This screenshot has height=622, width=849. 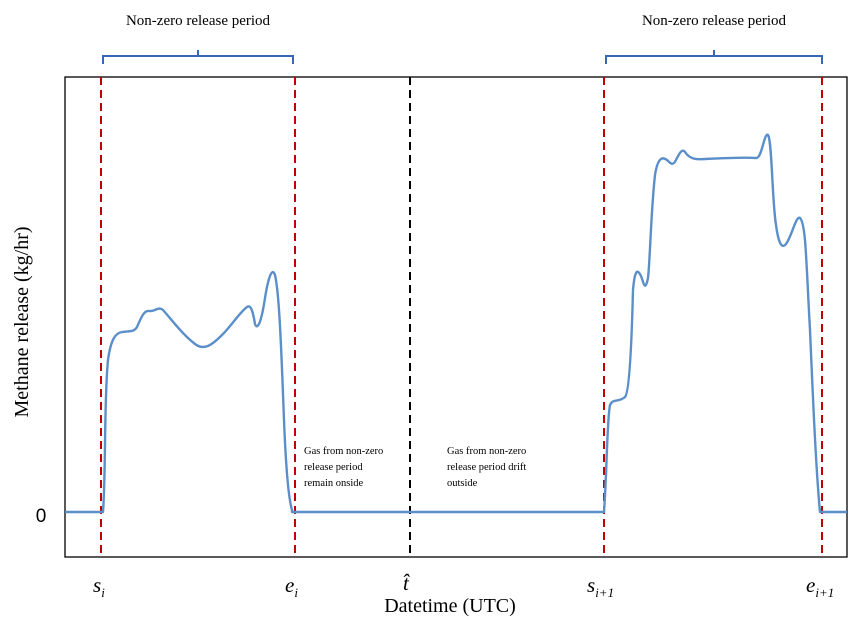 I want to click on period-label-right: Non-zero release period, so click(x=714, y=21).